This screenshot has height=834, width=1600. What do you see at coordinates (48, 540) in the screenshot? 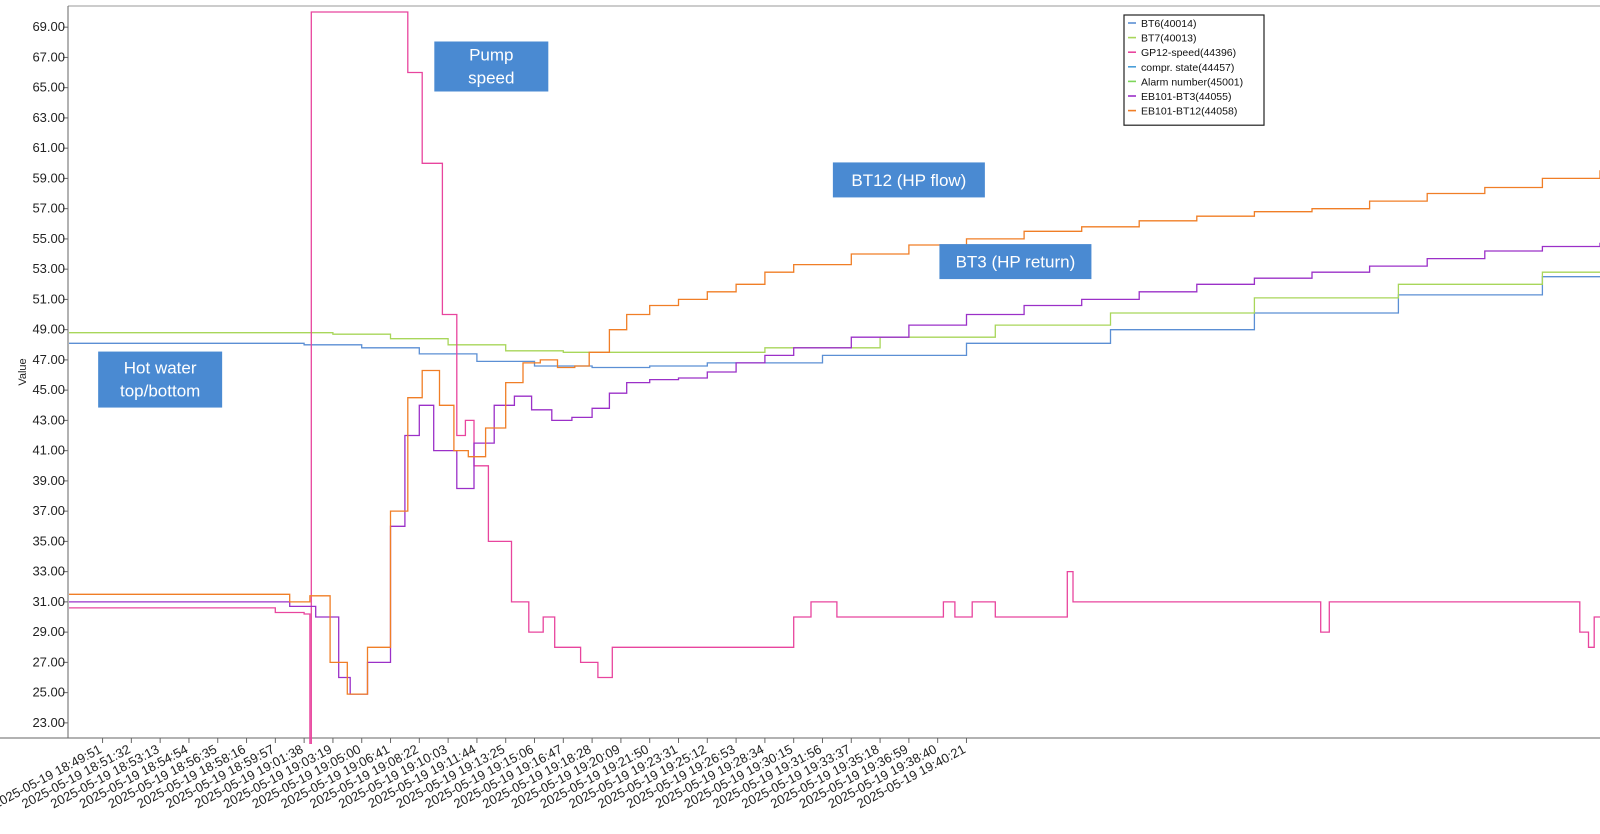
I see `y-tick-label: 35.00` at bounding box center [48, 540].